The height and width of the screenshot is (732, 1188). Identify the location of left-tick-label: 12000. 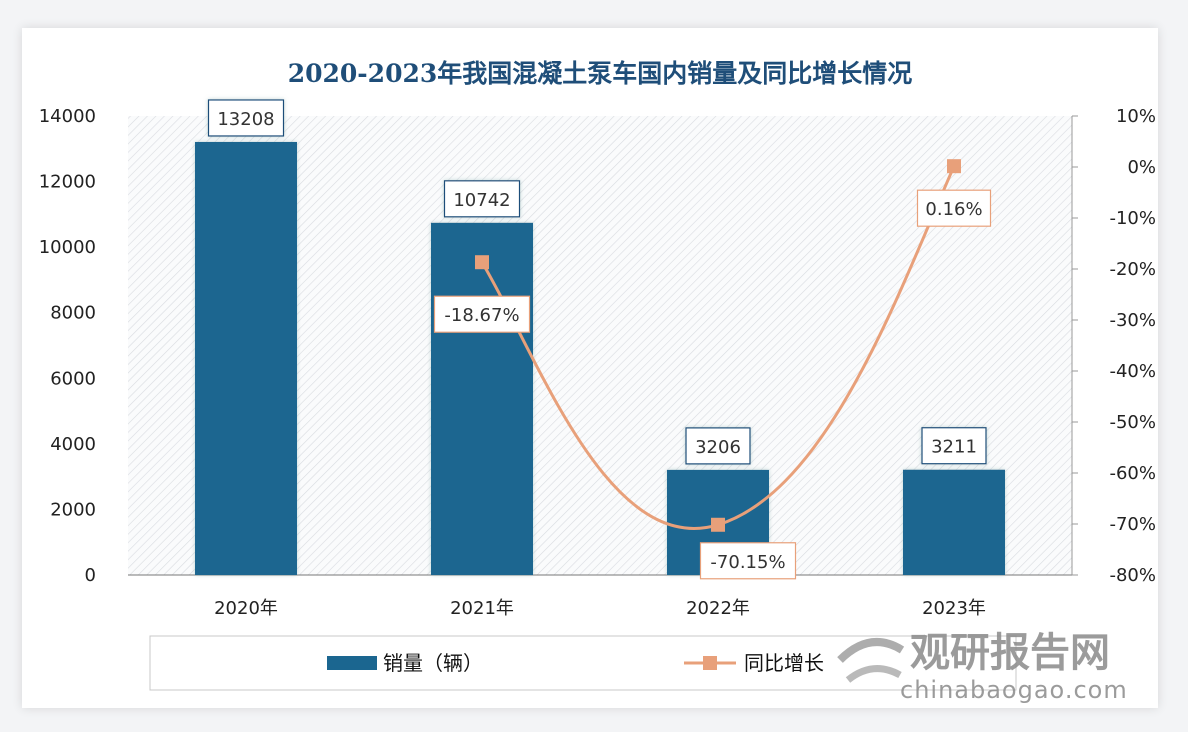
(67, 182).